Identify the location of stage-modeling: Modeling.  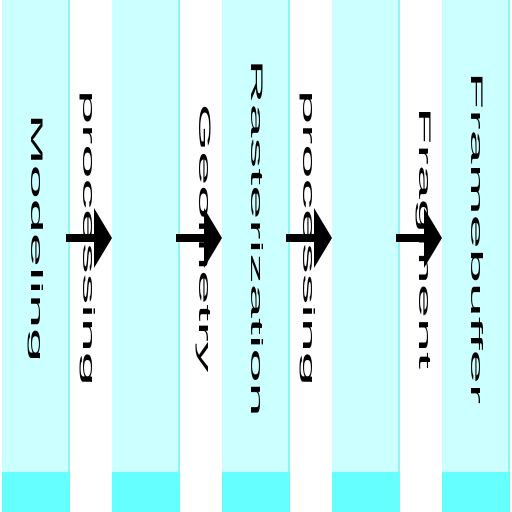
(36, 256).